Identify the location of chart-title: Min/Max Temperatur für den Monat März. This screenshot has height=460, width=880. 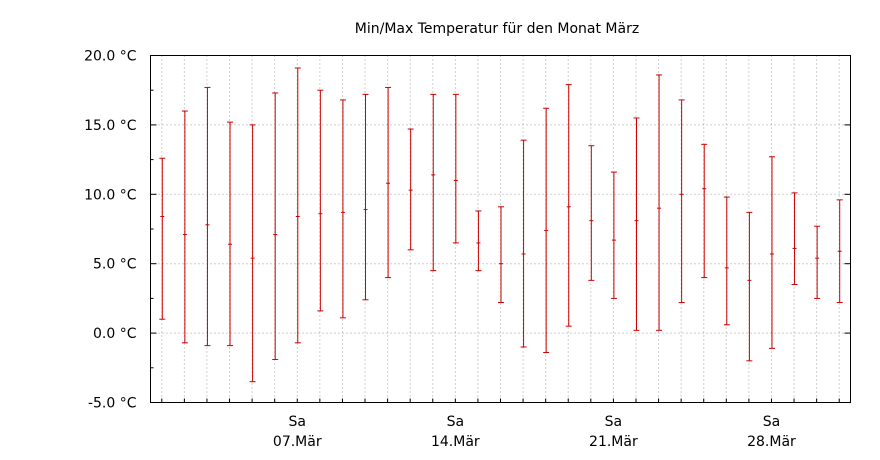
(497, 29).